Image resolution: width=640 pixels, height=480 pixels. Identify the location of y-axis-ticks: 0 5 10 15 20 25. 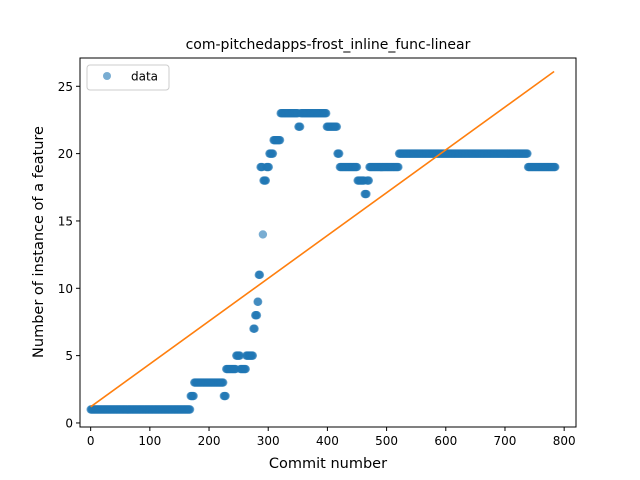
(69, 255).